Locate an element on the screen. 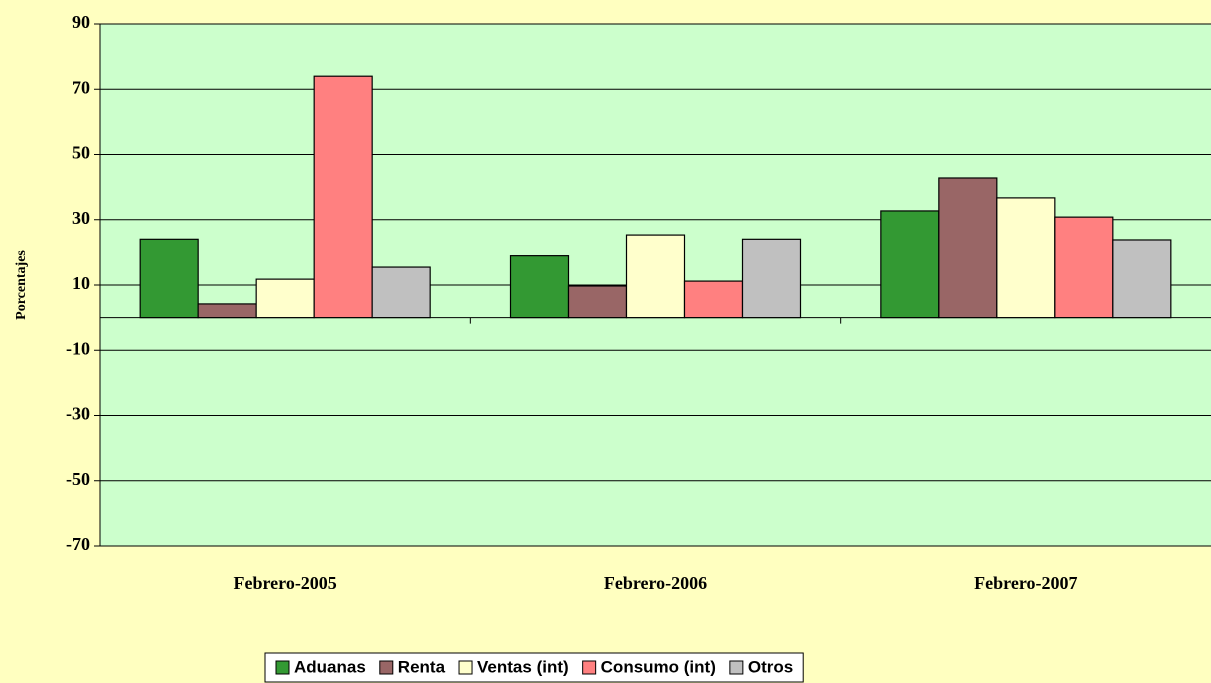 Image resolution: width=1211 pixels, height=683 pixels. y-tick-label: -50 is located at coordinates (78, 479).